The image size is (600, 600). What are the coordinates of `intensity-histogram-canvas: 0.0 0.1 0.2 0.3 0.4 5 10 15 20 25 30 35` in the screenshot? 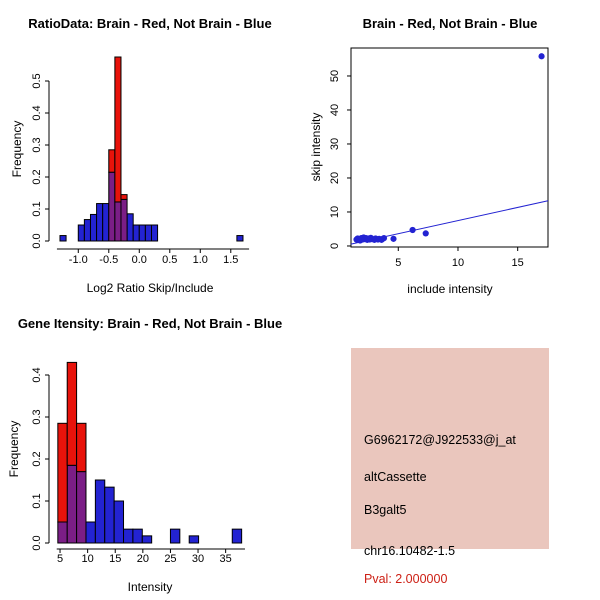 It's located at (138, 463).